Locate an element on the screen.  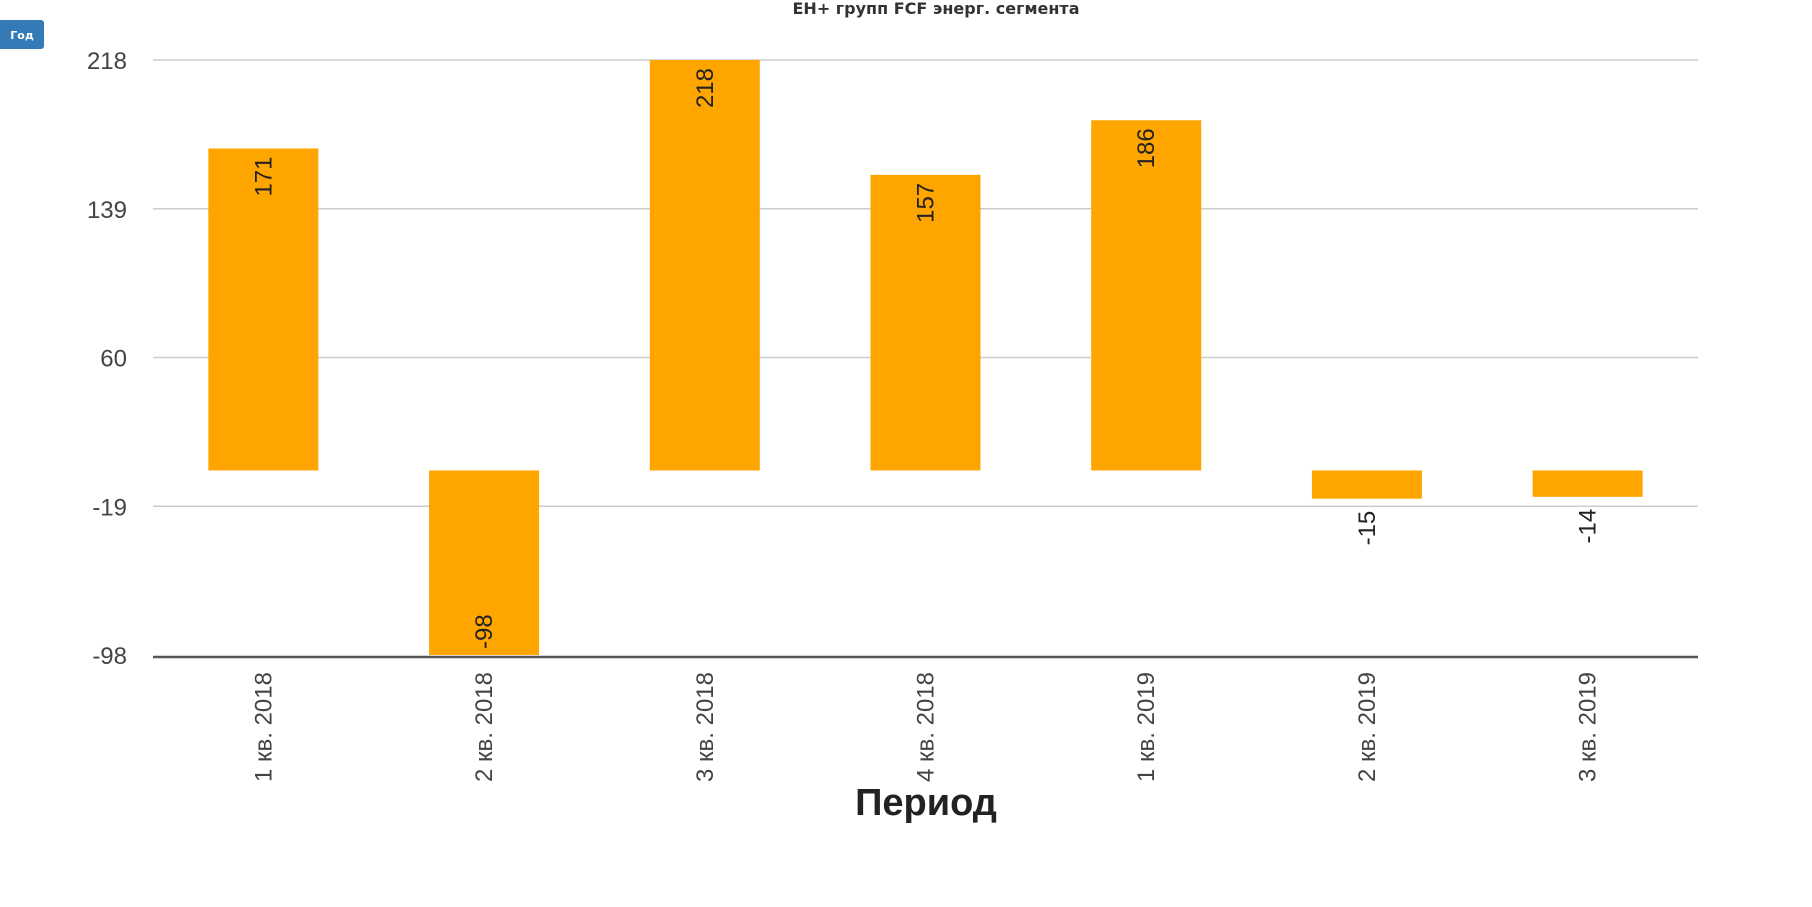
x-category-label: 2 кв. 2018 is located at coordinates (484, 727).